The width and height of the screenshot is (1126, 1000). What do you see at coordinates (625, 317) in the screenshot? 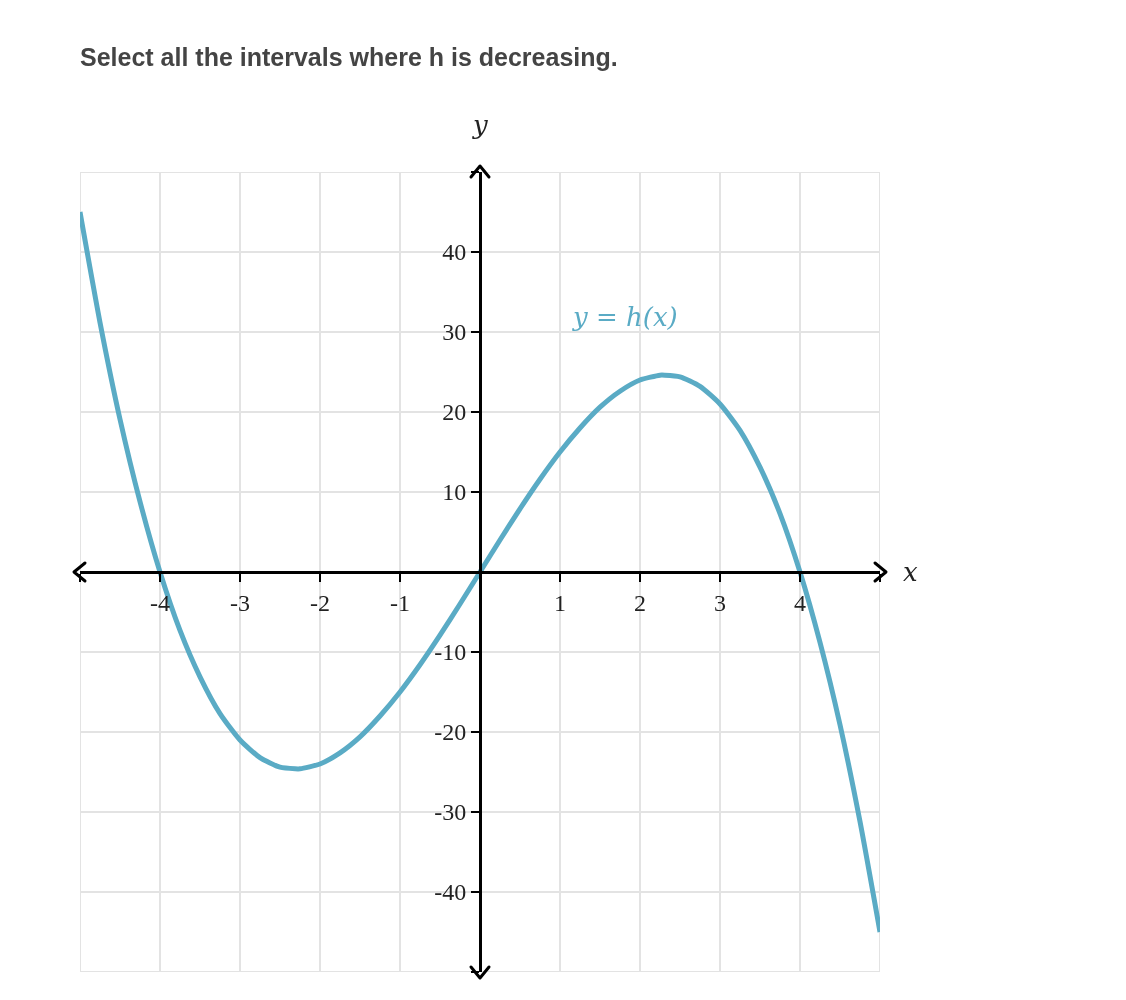
I see `annotation: y = h(x)` at bounding box center [625, 317].